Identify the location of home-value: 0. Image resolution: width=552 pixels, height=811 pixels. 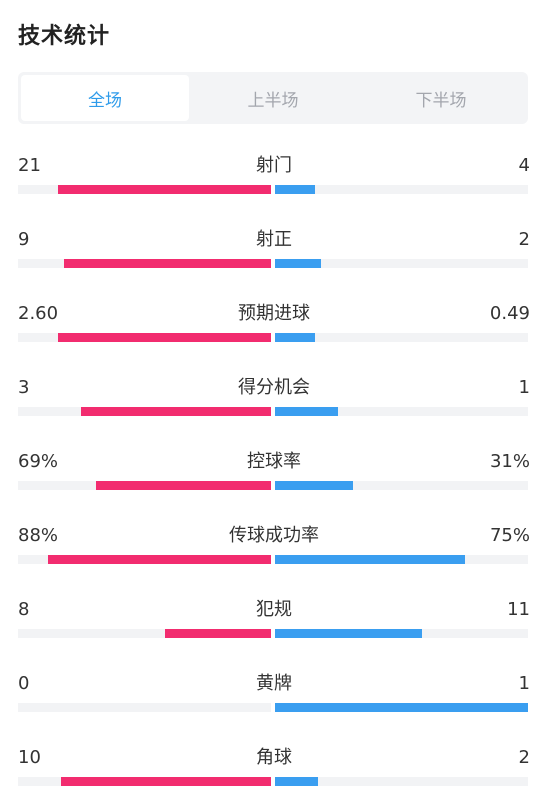
(24, 683).